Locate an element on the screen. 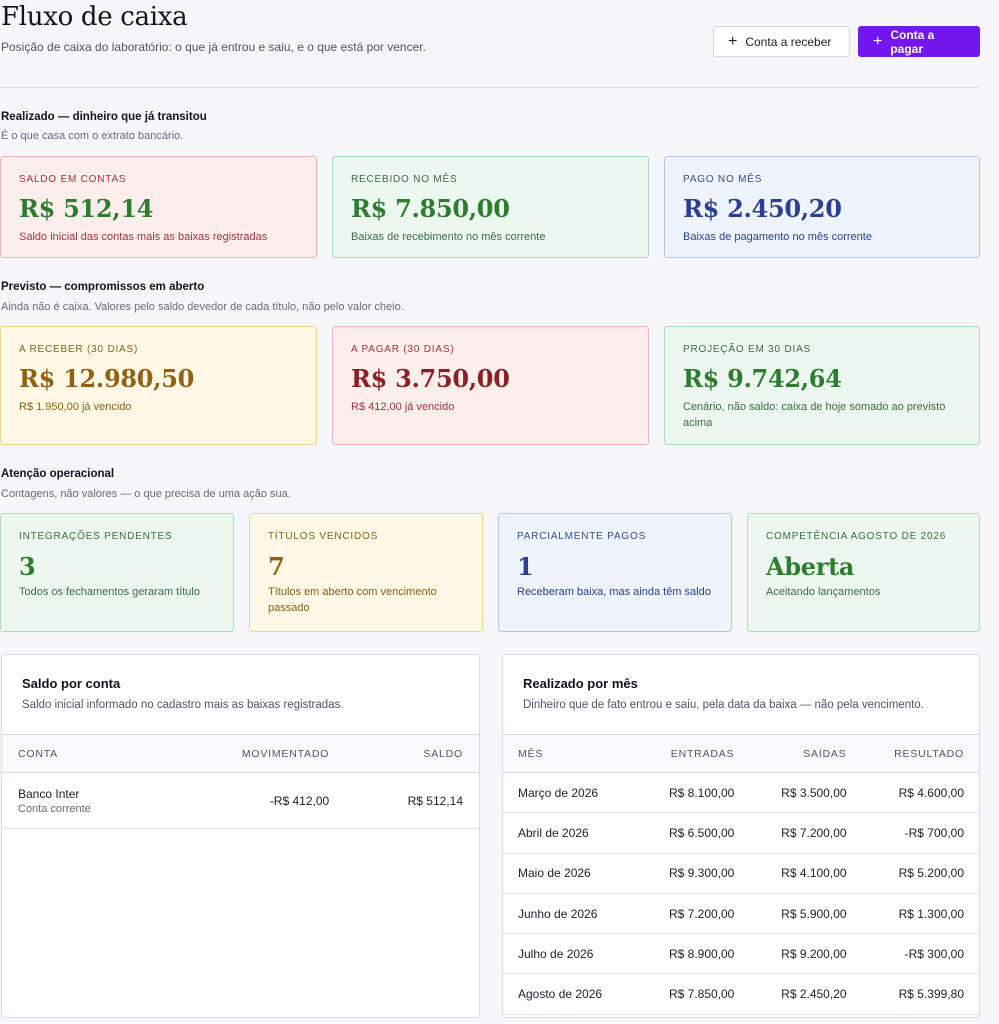  inflow-cell: R$ 9.300,00 is located at coordinates (693, 873).